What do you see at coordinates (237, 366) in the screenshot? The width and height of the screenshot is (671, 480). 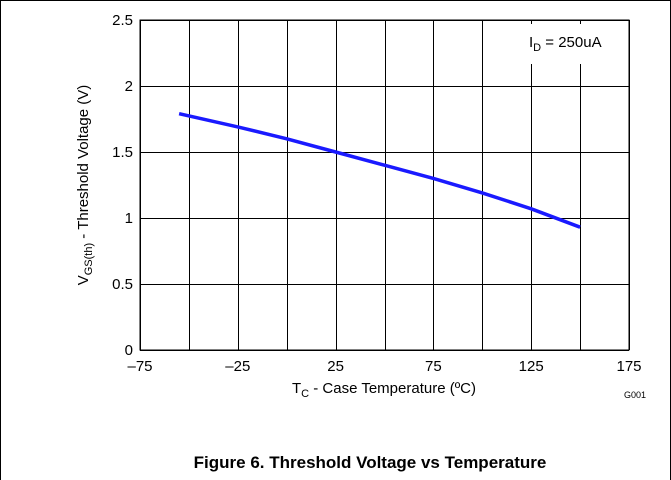 I see `x-tick-label: –25` at bounding box center [237, 366].